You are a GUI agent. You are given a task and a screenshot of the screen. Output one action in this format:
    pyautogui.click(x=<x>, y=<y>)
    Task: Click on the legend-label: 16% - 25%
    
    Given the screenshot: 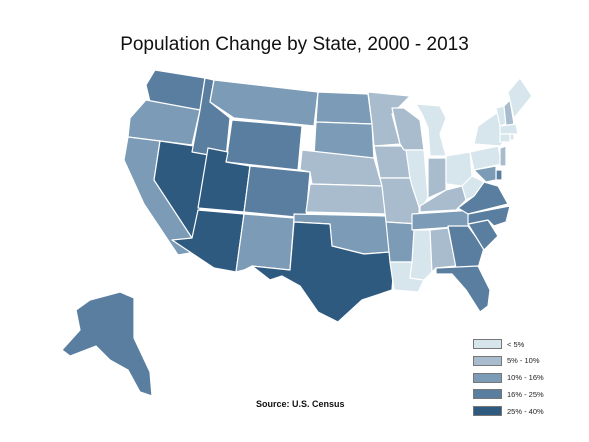 What is the action you would take?
    pyautogui.click(x=525, y=394)
    